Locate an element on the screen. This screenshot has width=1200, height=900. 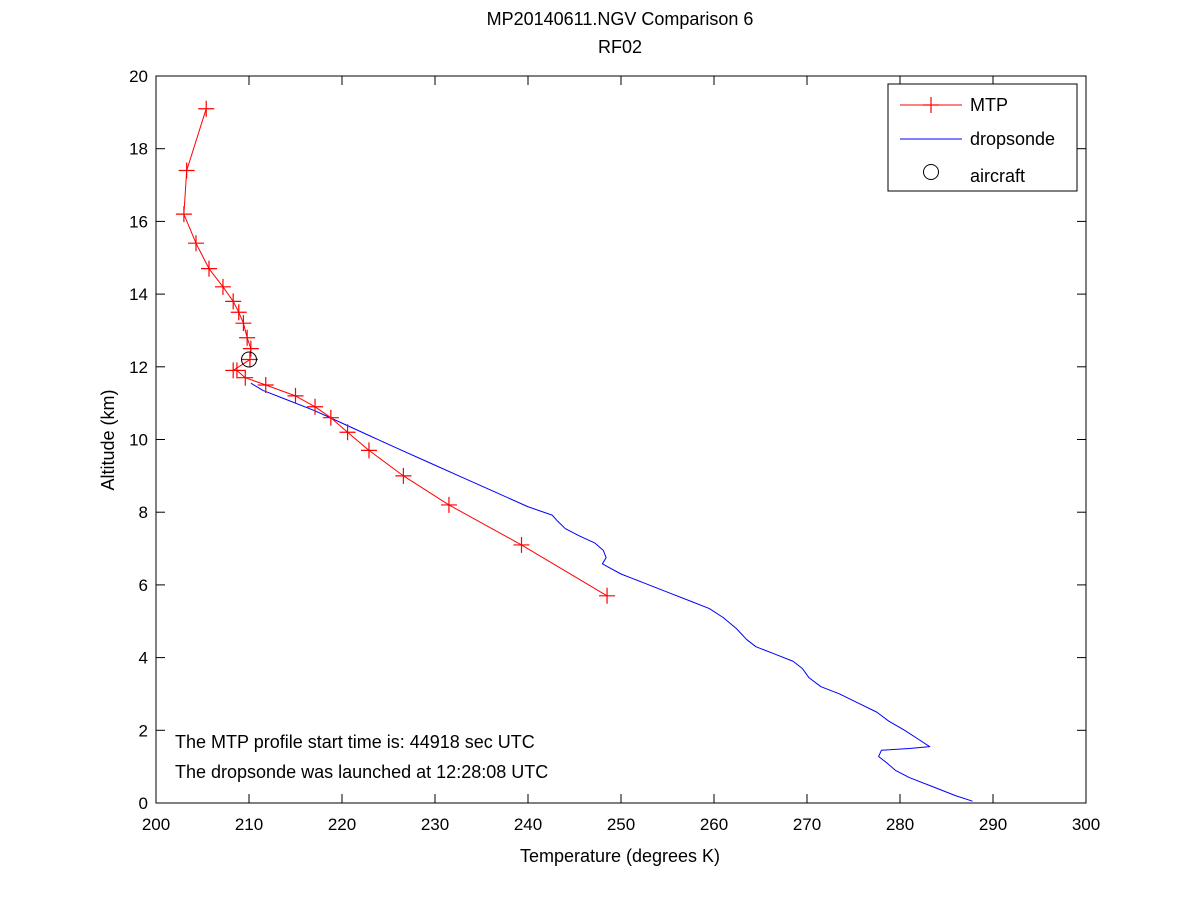
chart-title: MP20140611.NGV Comparison 6 is located at coordinates (620, 19).